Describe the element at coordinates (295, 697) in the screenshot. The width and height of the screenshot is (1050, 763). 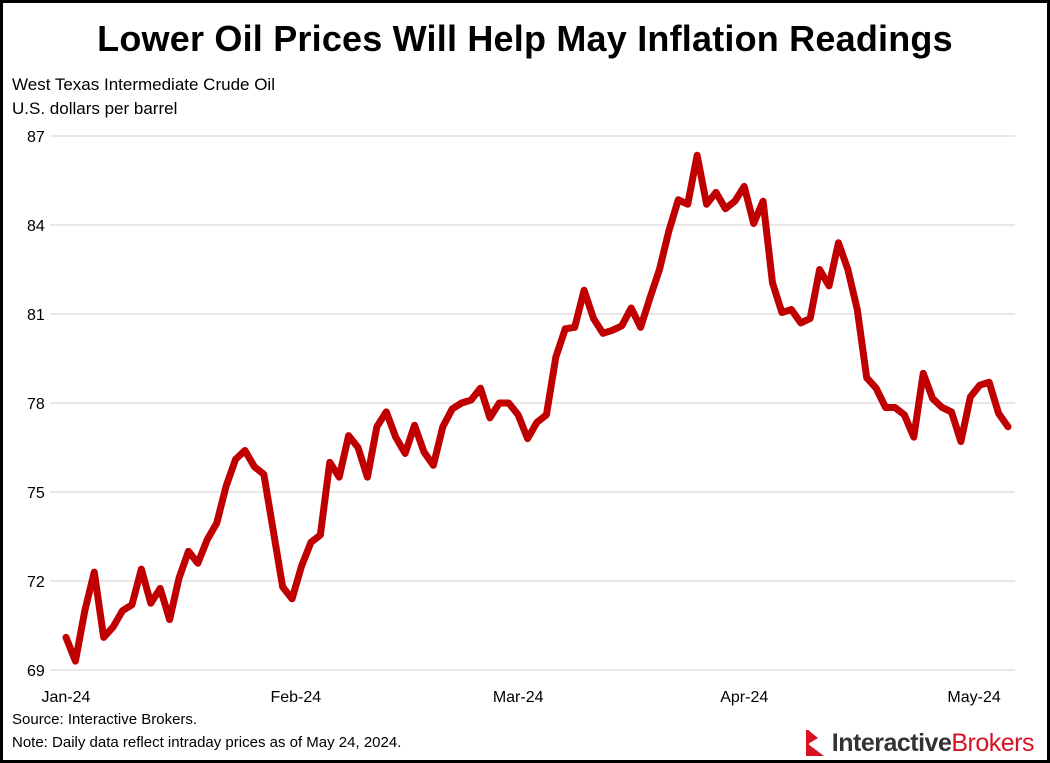
I see `x-tick-label: Feb-24` at that location.